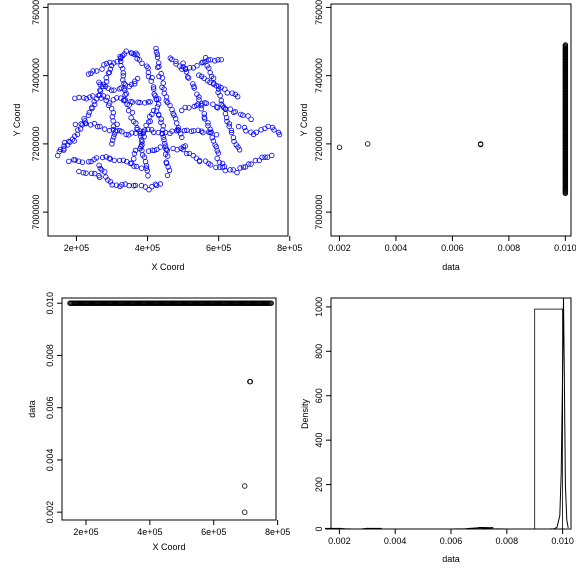  What do you see at coordinates (319, 484) in the screenshot?
I see `y-tick-label: 200` at bounding box center [319, 484].